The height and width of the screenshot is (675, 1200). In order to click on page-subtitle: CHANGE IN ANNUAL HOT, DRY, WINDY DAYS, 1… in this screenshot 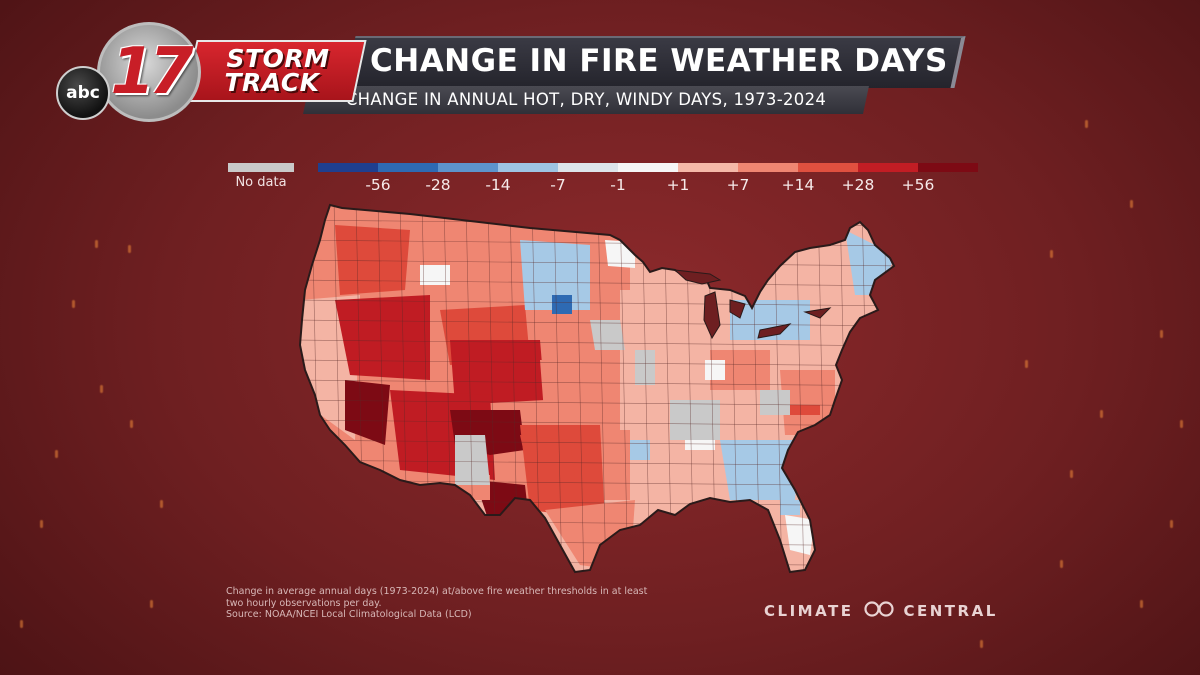, I will do `click(586, 99)`.